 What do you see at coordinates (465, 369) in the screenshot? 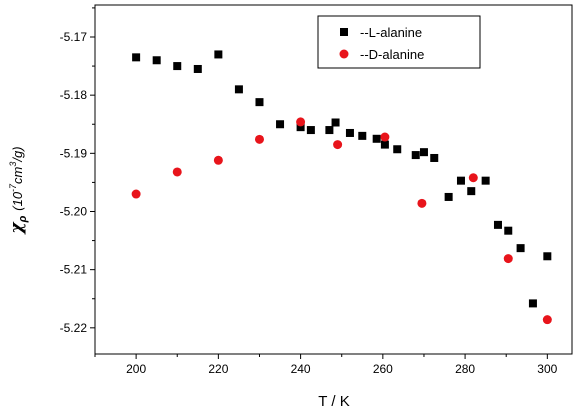
I see `x-tick-label: 280` at bounding box center [465, 369].